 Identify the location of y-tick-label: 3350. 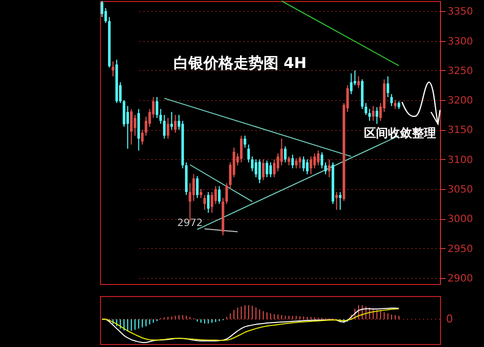
(460, 12).